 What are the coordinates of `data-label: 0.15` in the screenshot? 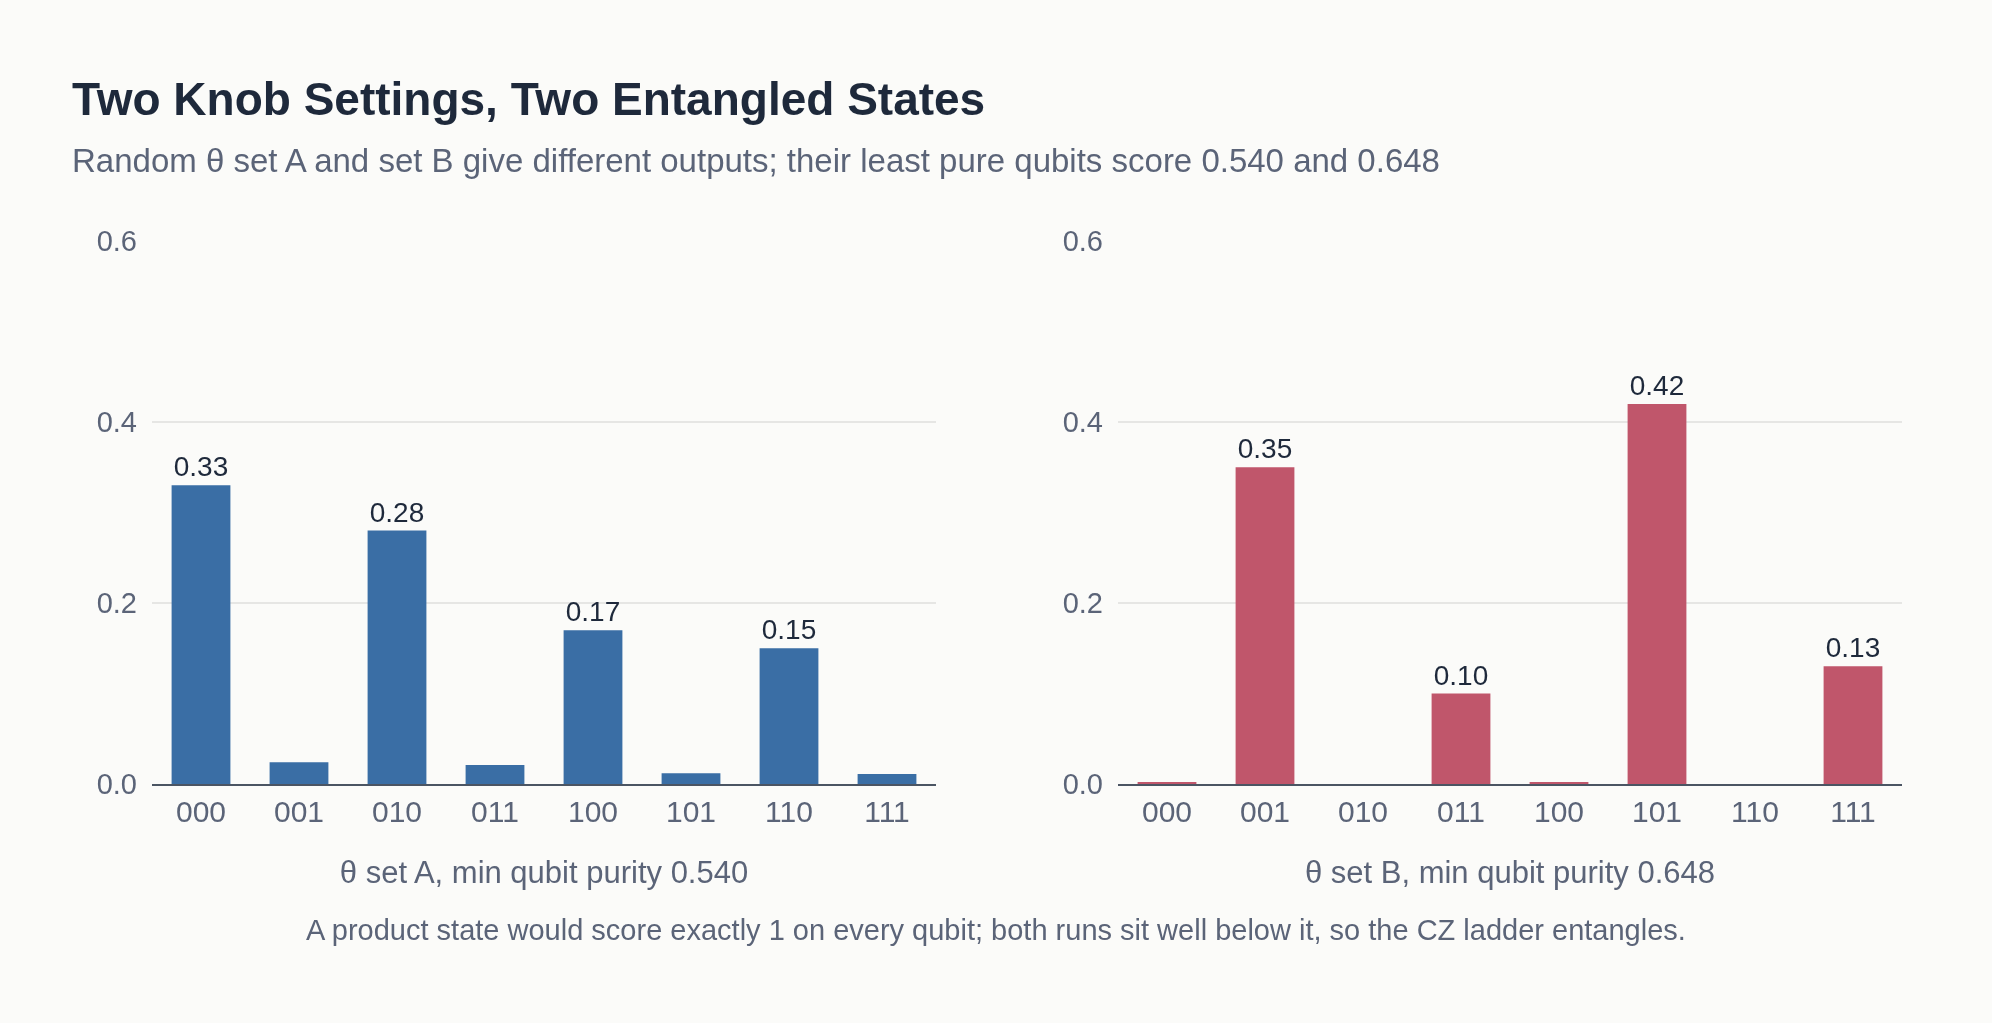 It's located at (789, 630).